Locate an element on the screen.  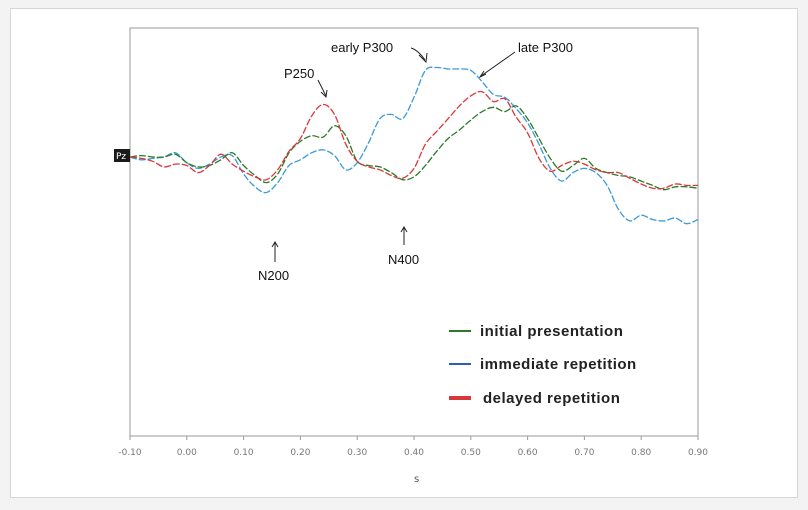
annotation-late-p300: late P300 is located at coordinates (545, 47).